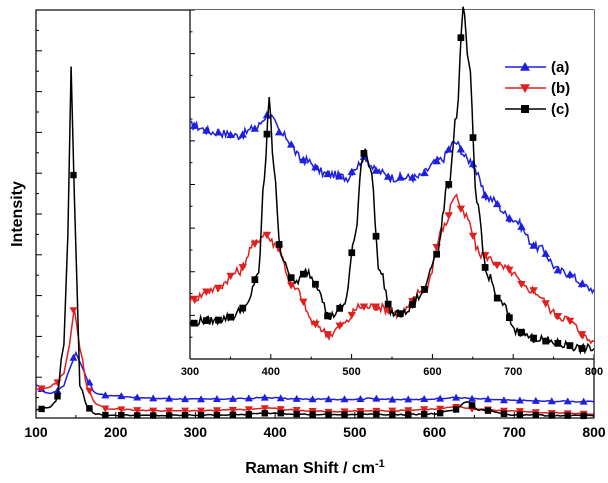 The height and width of the screenshot is (483, 608). I want to click on inset-x-tick-label: 800, so click(594, 372).